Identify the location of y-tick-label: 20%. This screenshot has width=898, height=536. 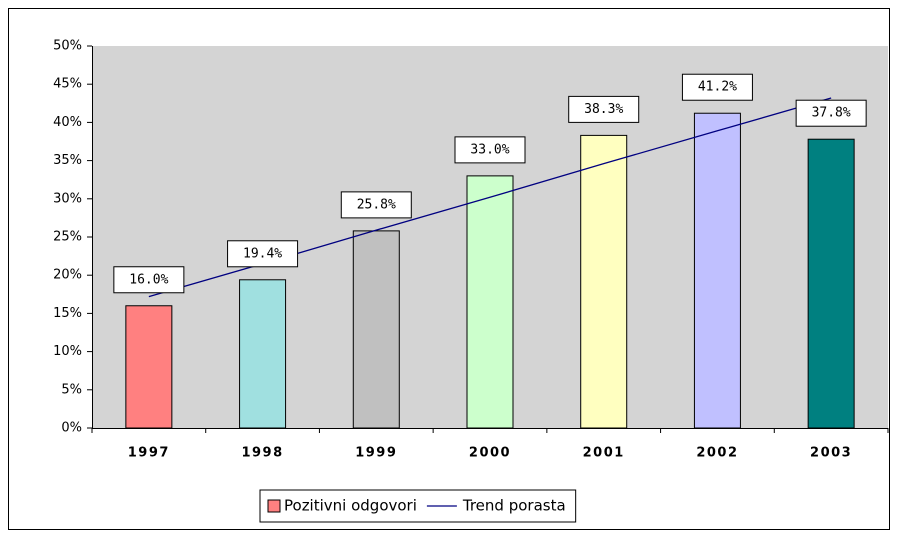
(67, 275).